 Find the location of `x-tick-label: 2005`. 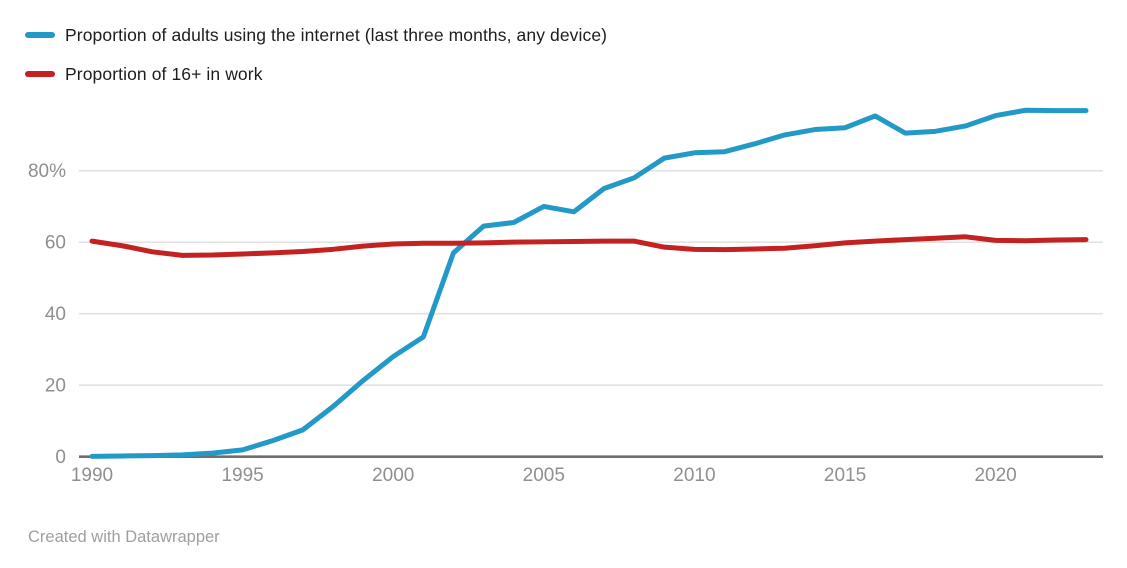

x-tick-label: 2005 is located at coordinates (544, 475).